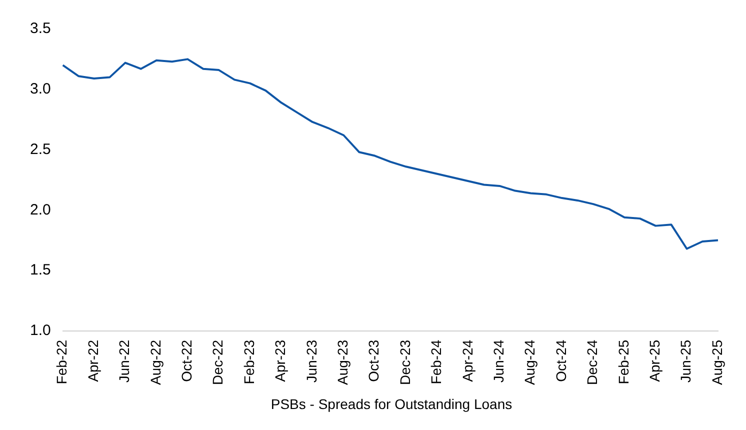 The image size is (746, 430). I want to click on x-tick-label: Apr-23, so click(280, 361).